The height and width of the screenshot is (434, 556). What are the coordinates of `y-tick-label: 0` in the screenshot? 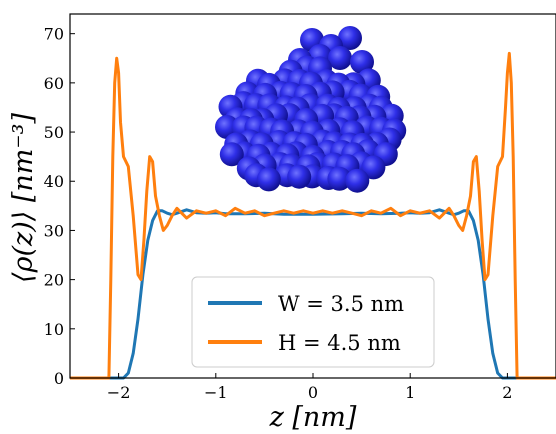 It's located at (59, 378).